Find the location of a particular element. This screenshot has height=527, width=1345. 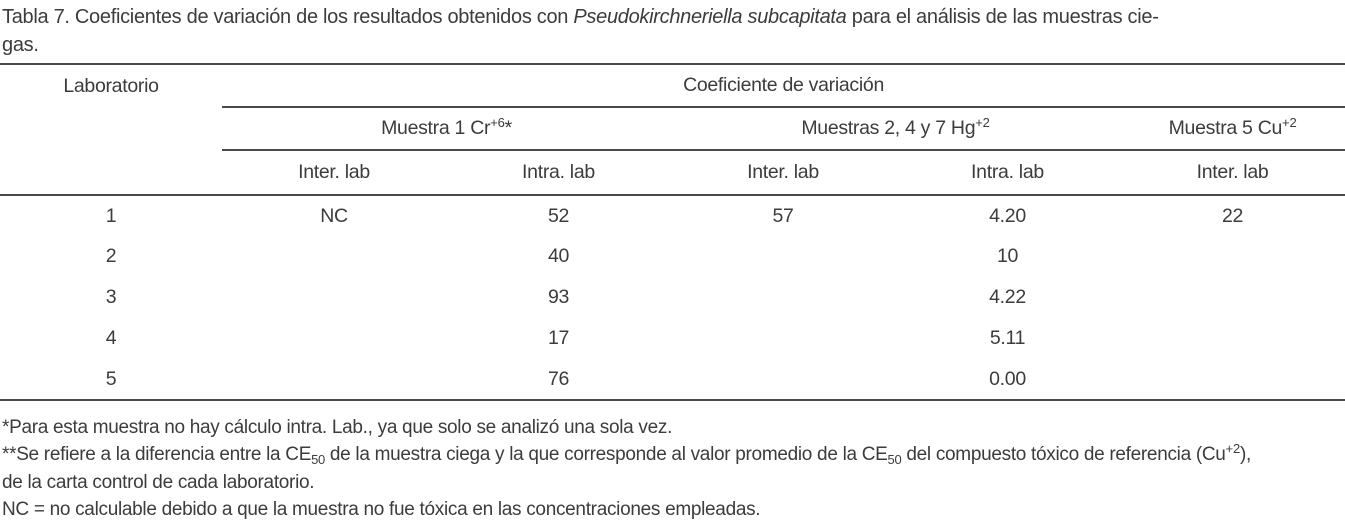

footnote2-line2: de la carta control de cada laboratorio. is located at coordinates (158, 482).